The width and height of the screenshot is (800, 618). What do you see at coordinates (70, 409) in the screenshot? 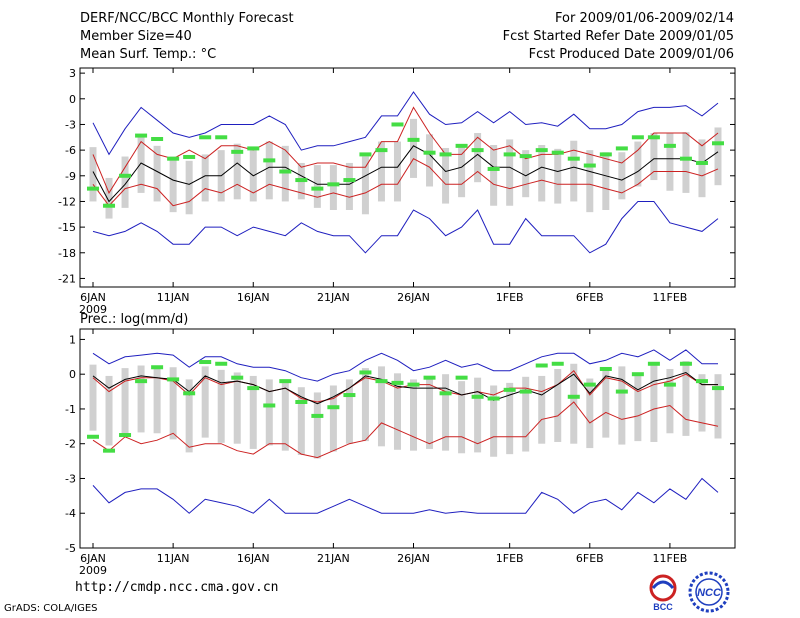
I see `ytick-label-p1-2: -1` at bounding box center [70, 409].